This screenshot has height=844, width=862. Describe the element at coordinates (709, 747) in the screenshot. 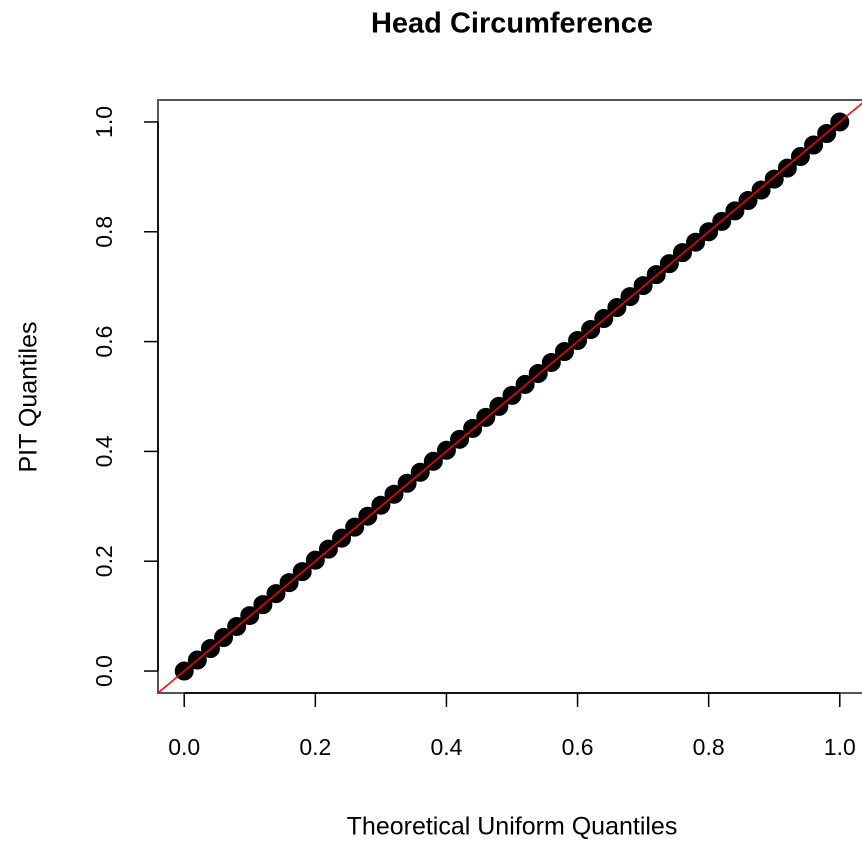

I see `x-tick-label: 0.8` at that location.